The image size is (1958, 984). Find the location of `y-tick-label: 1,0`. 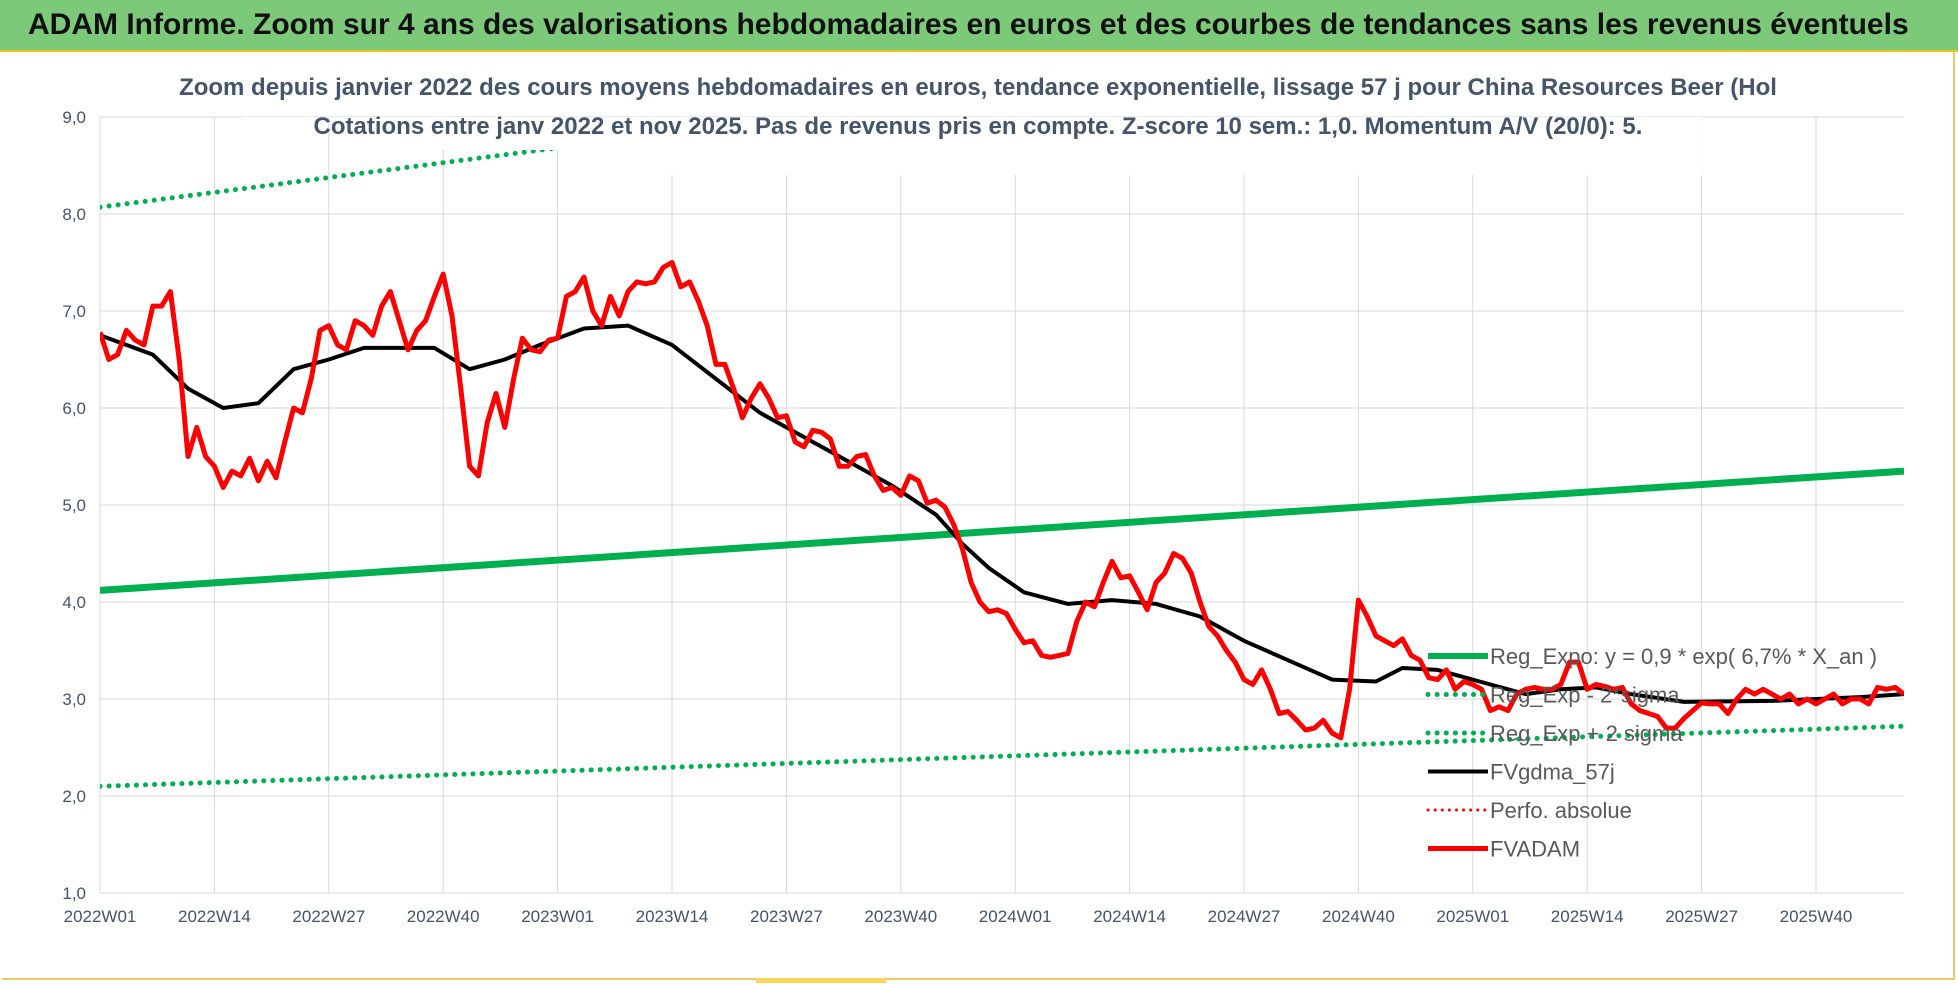

y-tick-label: 1,0 is located at coordinates (74, 893).